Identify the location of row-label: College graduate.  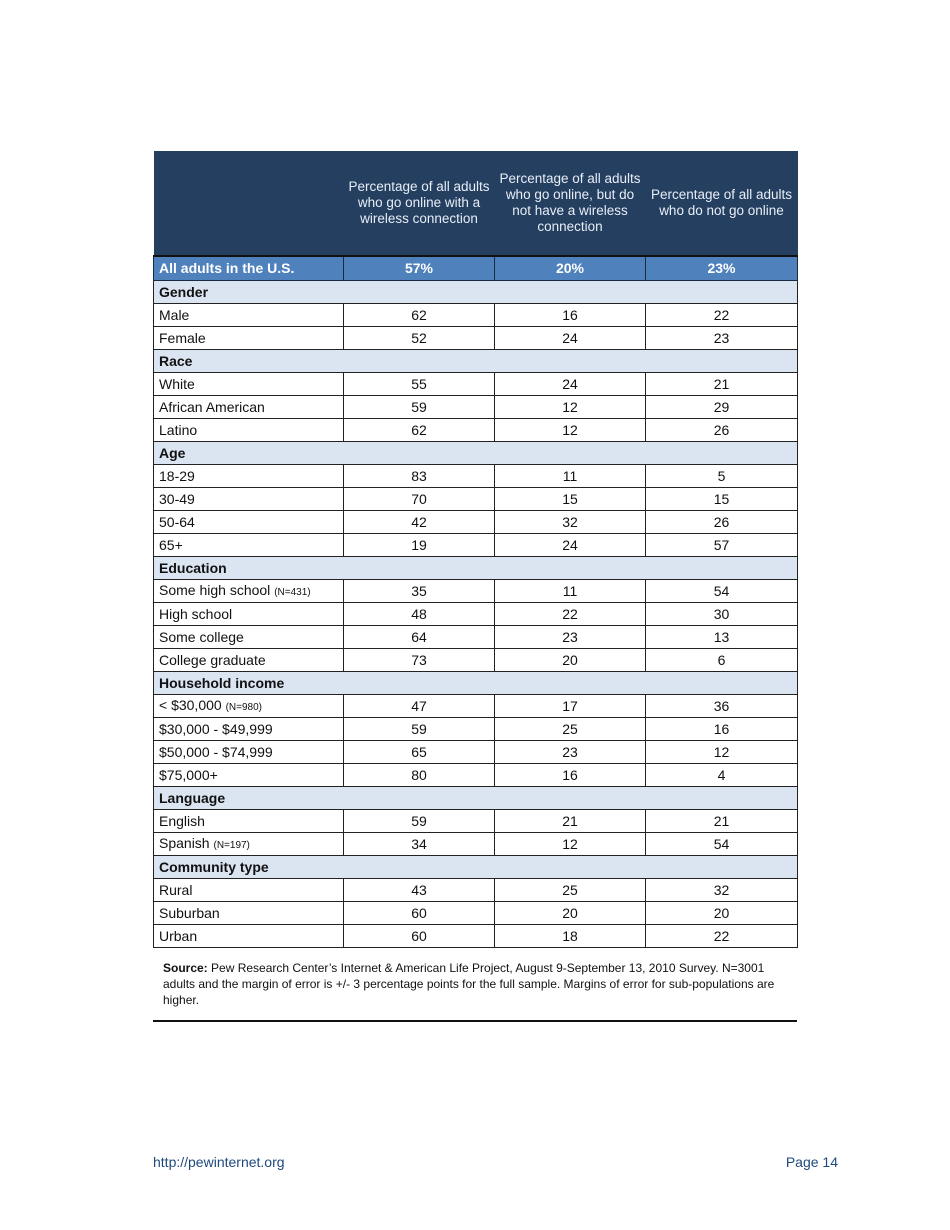
(248, 660).